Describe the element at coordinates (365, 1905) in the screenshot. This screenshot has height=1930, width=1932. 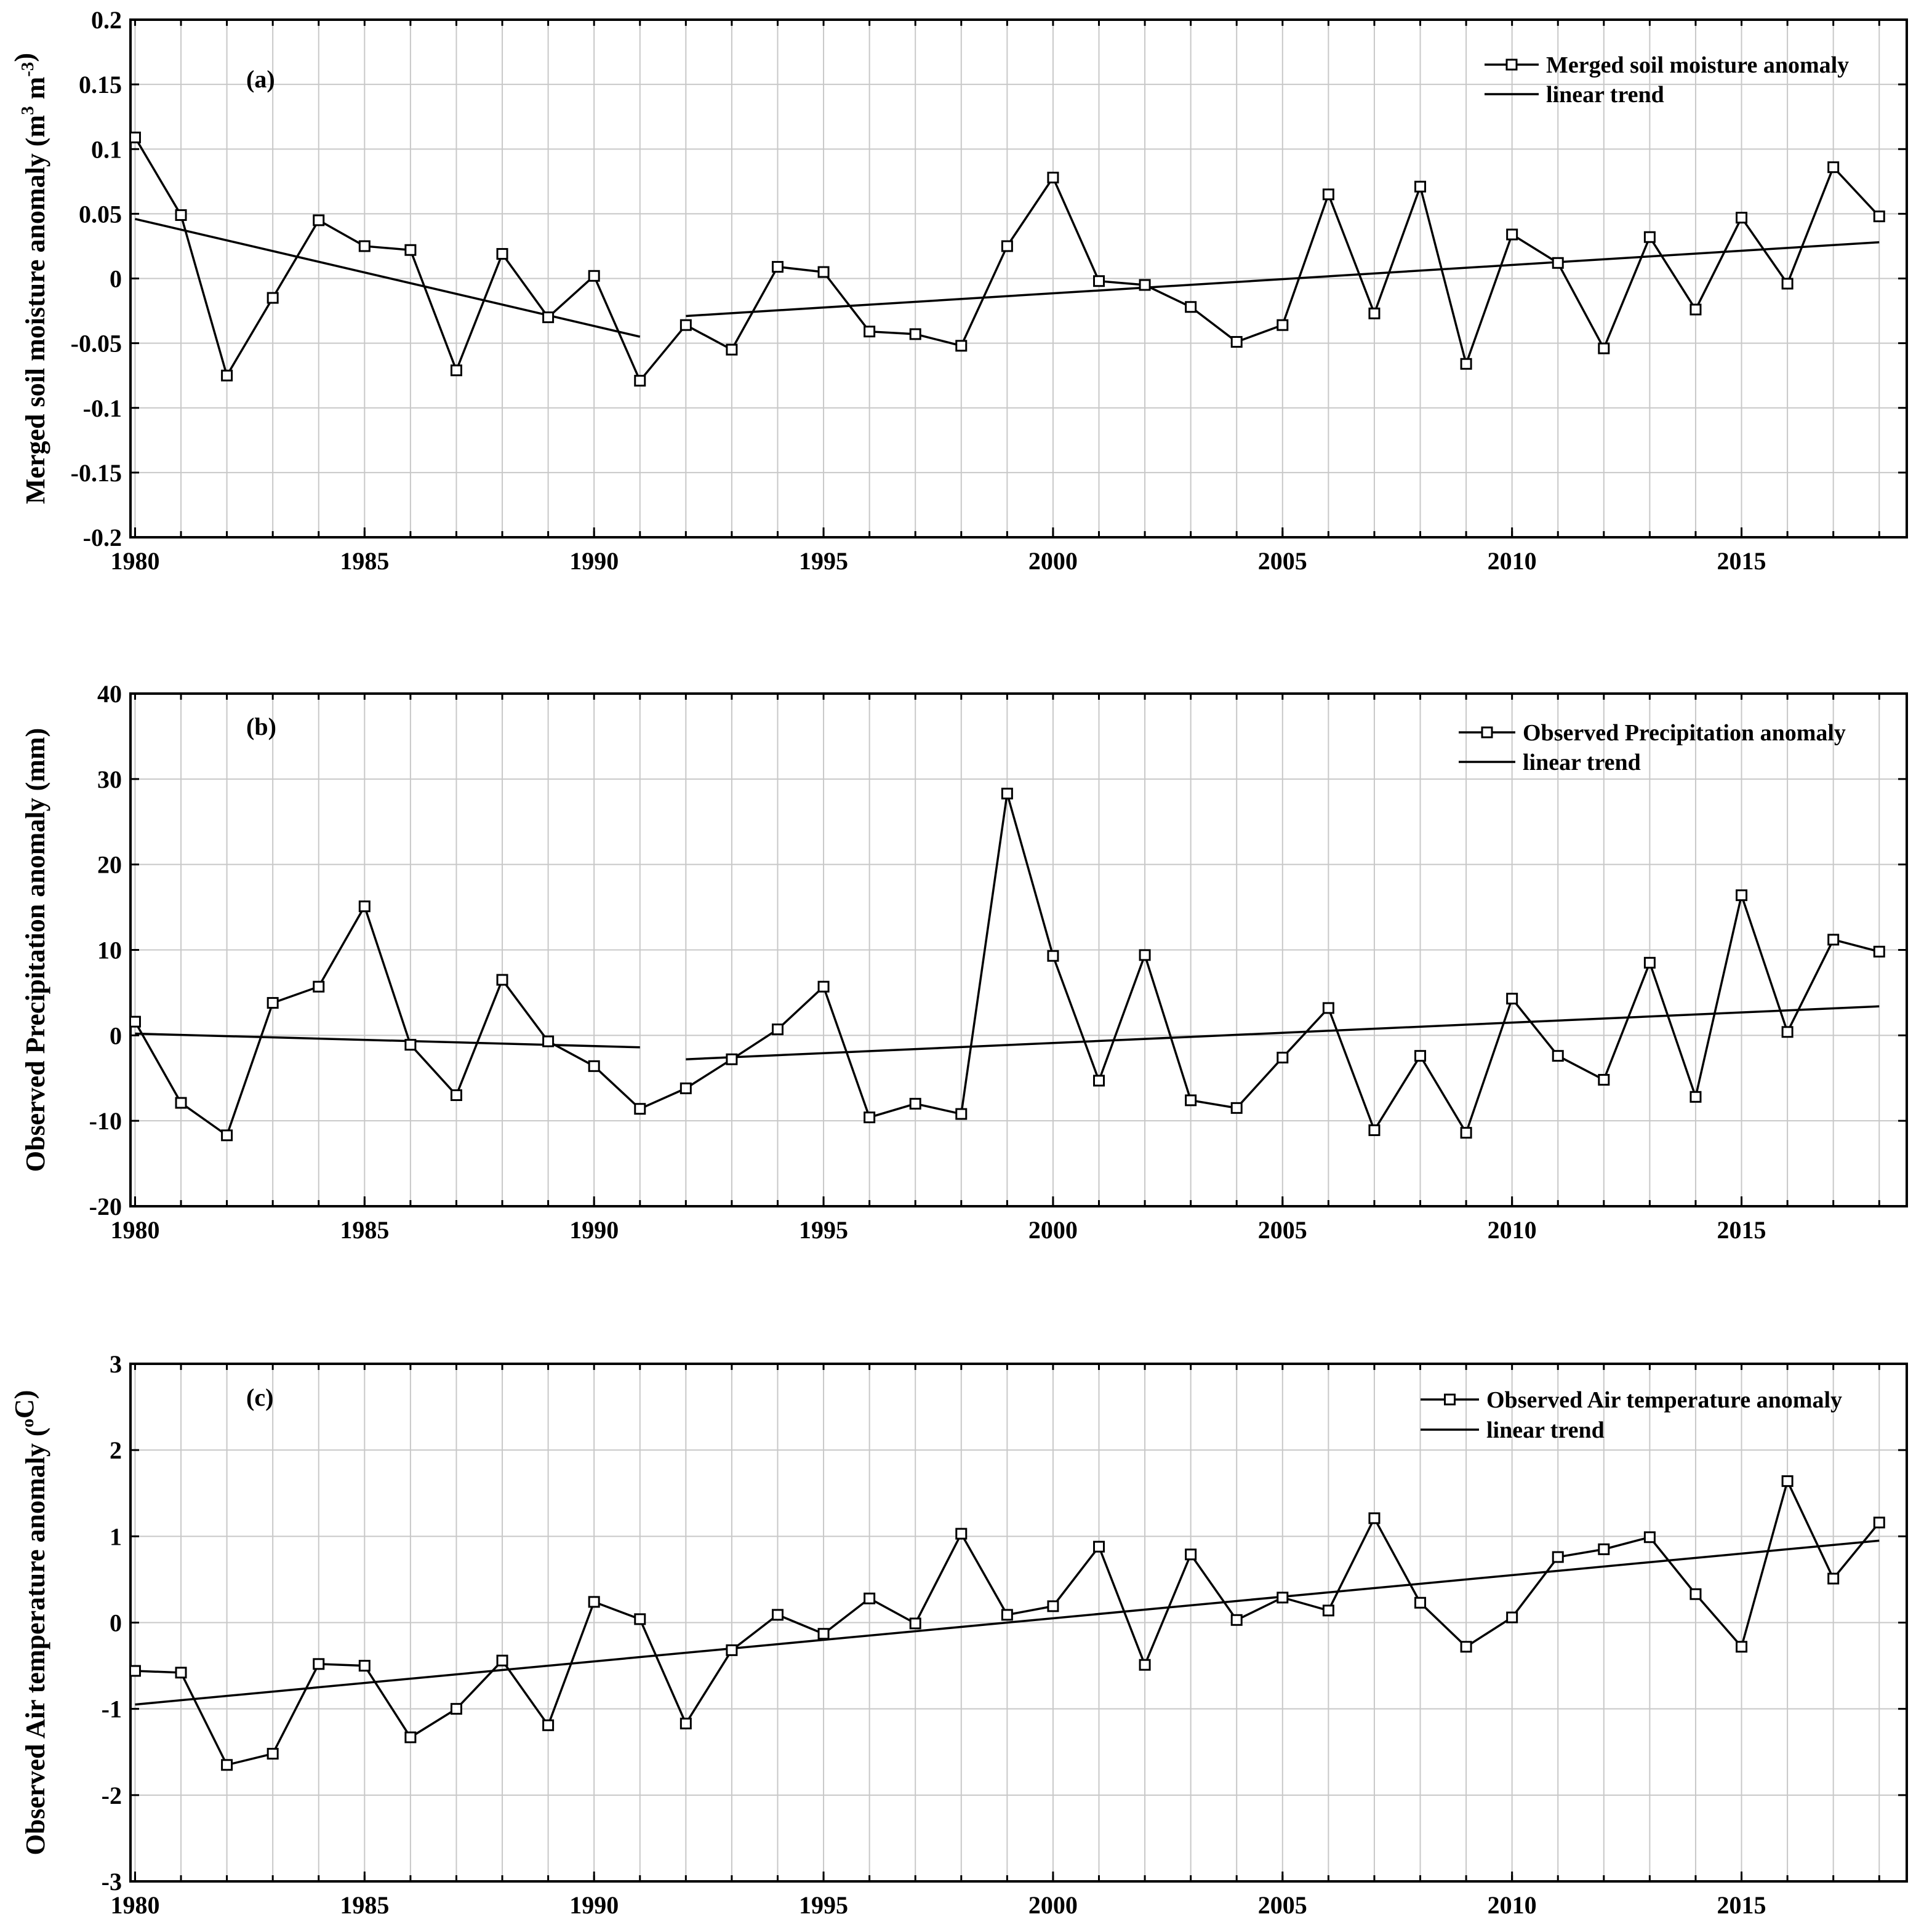
I see `x-tick-label: 1985` at that location.